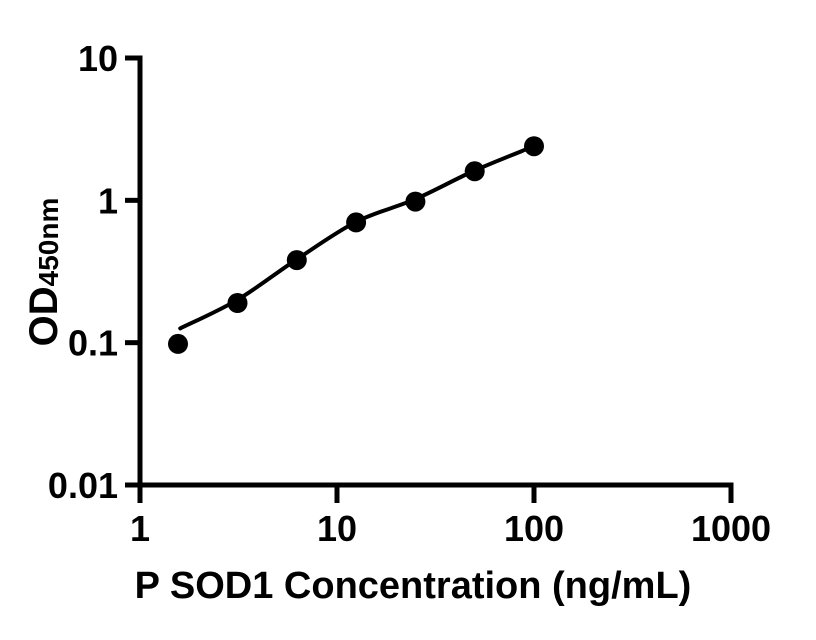 The image size is (816, 640). I want to click on y-axis-tick-labels: 0.01 0.1 1 10, so click(83, 272).